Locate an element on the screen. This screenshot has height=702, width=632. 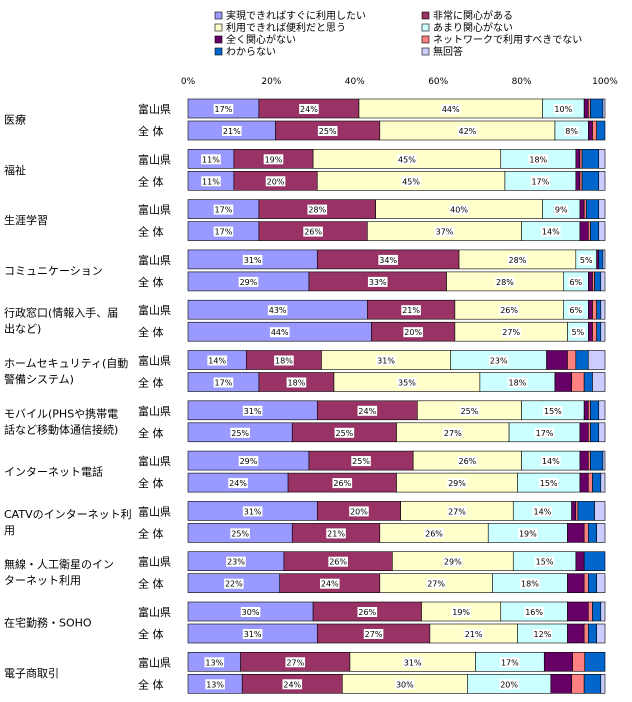
category-label: 無線・人工衛星のイン is located at coordinates (59, 564).